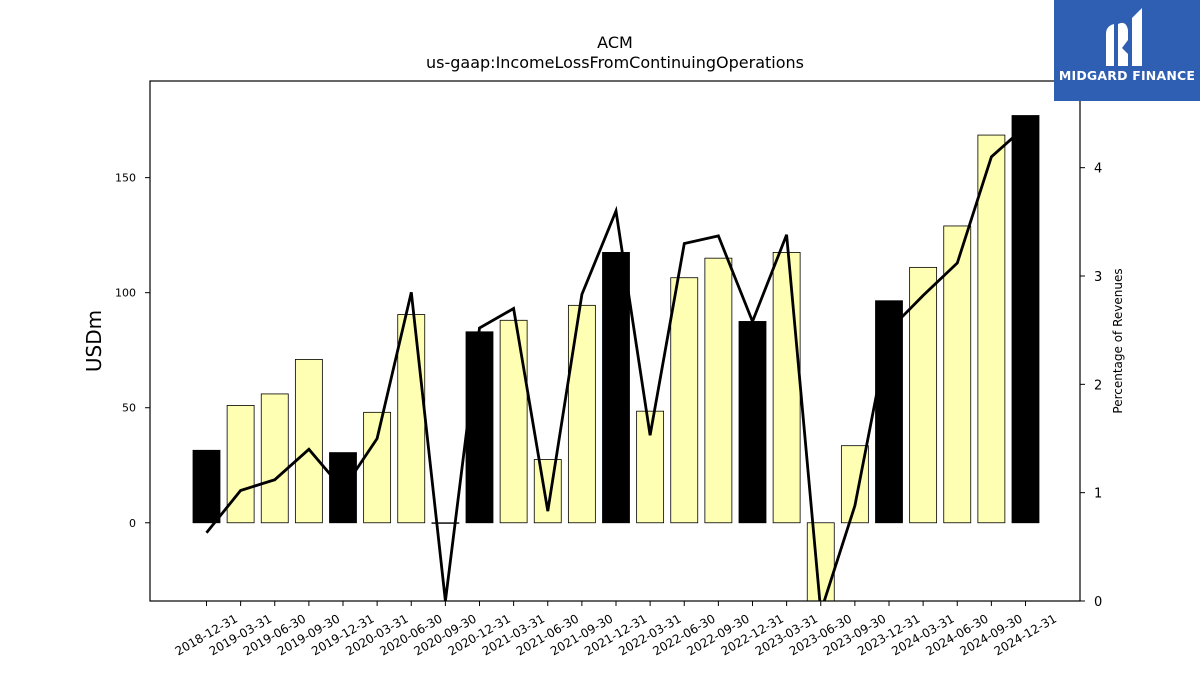  Describe the element at coordinates (615, 42) in the screenshot. I see `chart-title: ACM` at that location.